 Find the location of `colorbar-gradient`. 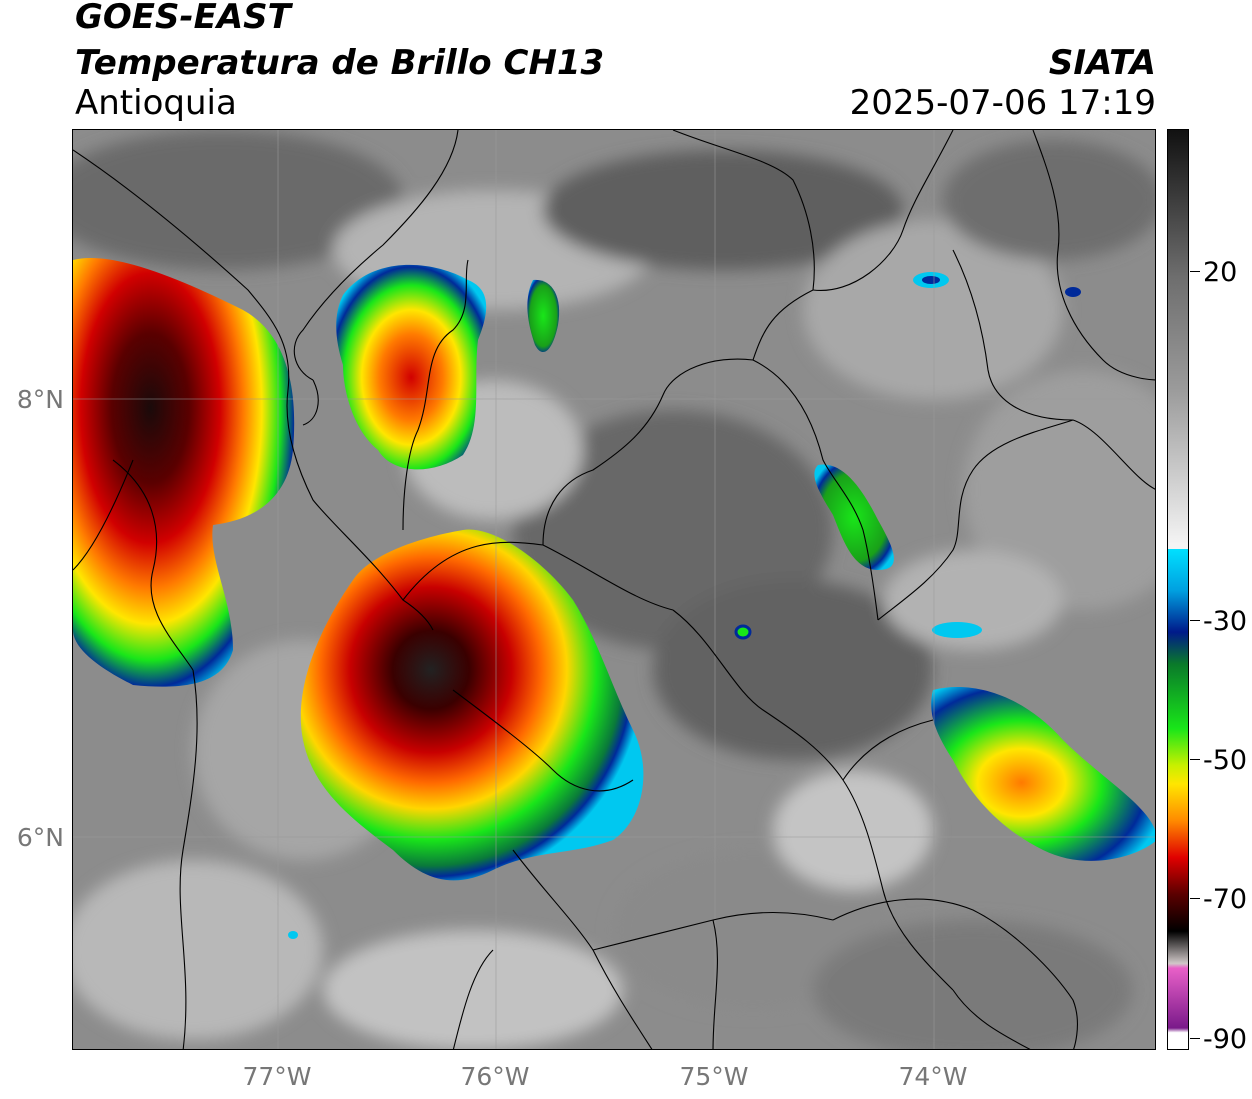

colorbar-gradient is located at coordinates (1178, 589).